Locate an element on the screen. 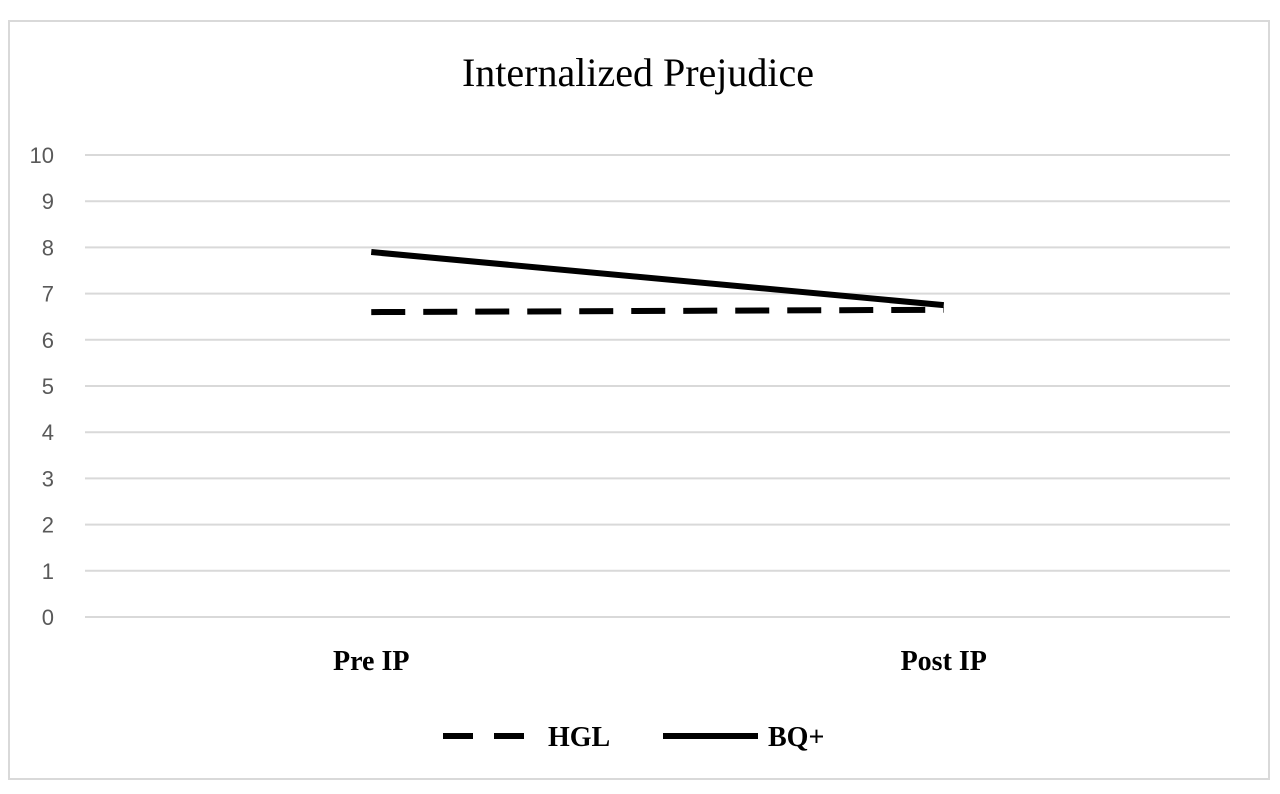  series-line-bq- is located at coordinates (657, 279).